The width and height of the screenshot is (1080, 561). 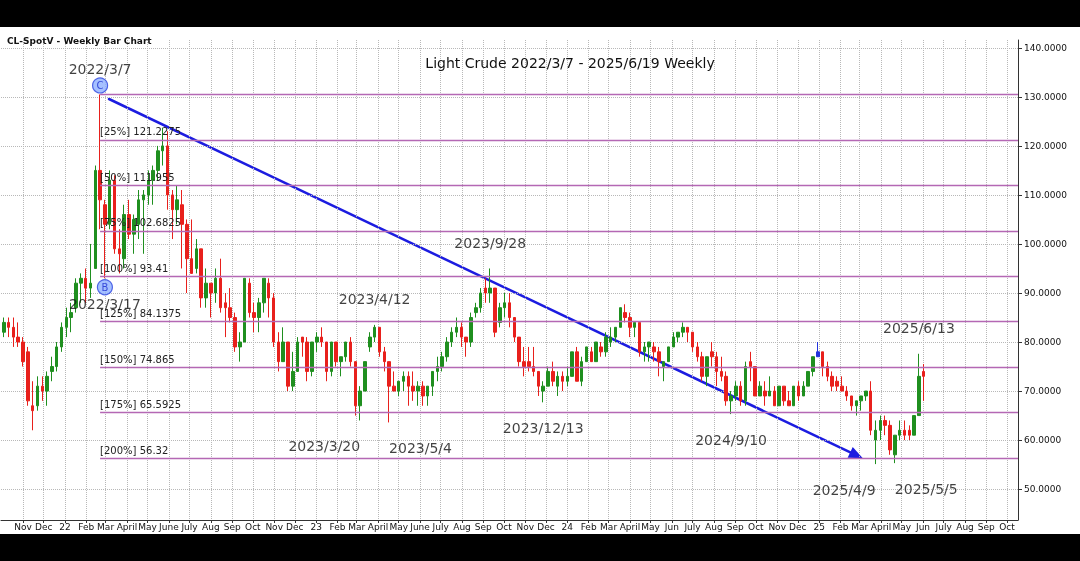 I want to click on annotation: 2023/12/13, so click(x=543, y=427).